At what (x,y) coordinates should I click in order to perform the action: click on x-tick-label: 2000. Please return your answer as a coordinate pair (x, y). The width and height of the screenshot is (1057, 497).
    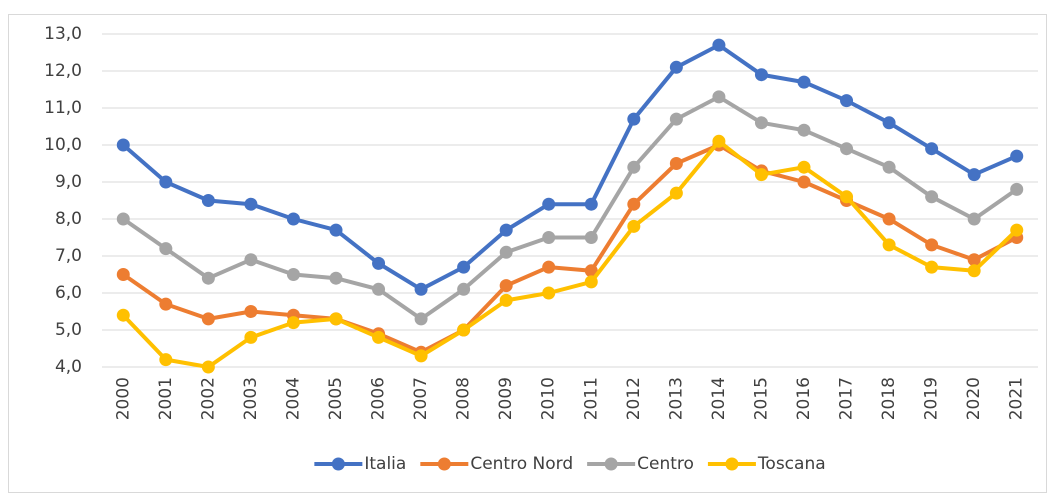
    Looking at the image, I should click on (123, 398).